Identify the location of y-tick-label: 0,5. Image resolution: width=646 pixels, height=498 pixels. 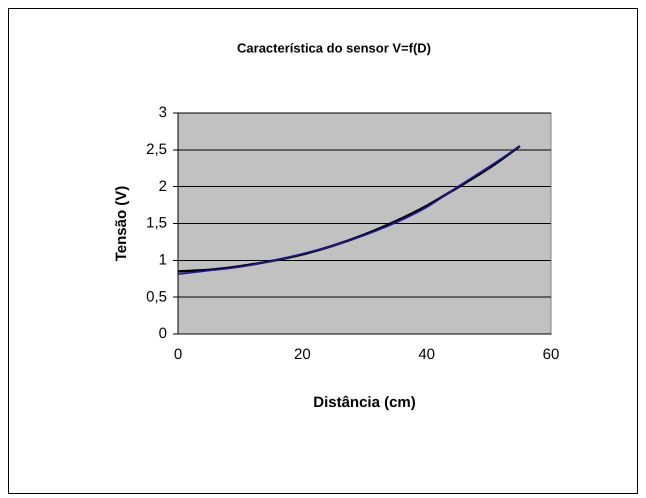
(156, 297).